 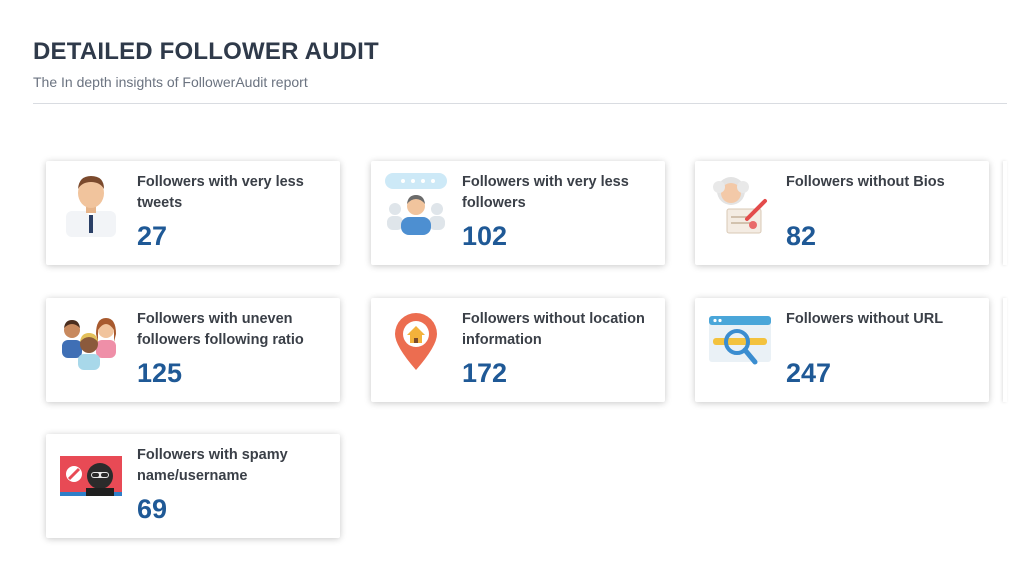 I want to click on header-divider, so click(x=520, y=103).